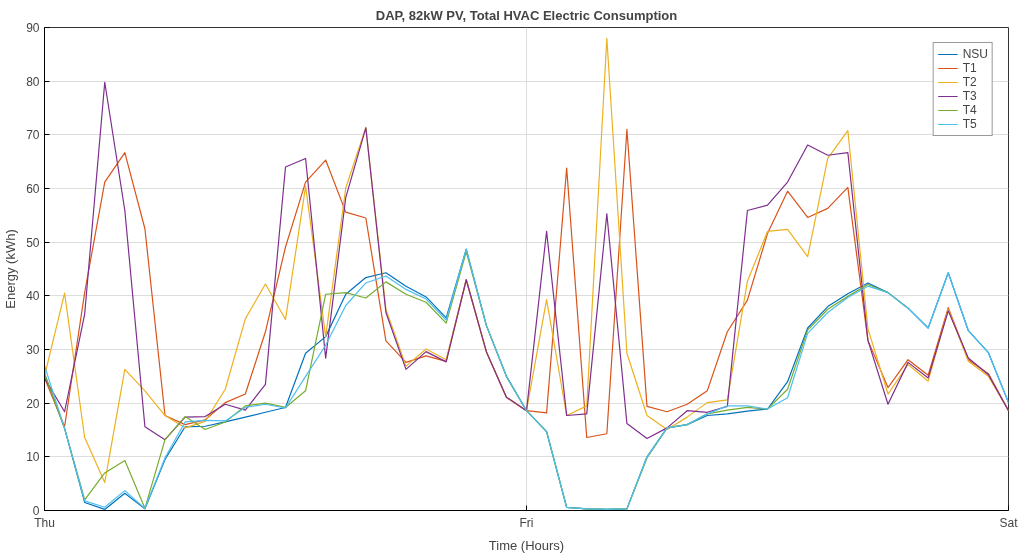 Image resolution: width=1027 pixels, height=559 pixels. Describe the element at coordinates (975, 54) in the screenshot. I see `legend-label: NSU` at that location.